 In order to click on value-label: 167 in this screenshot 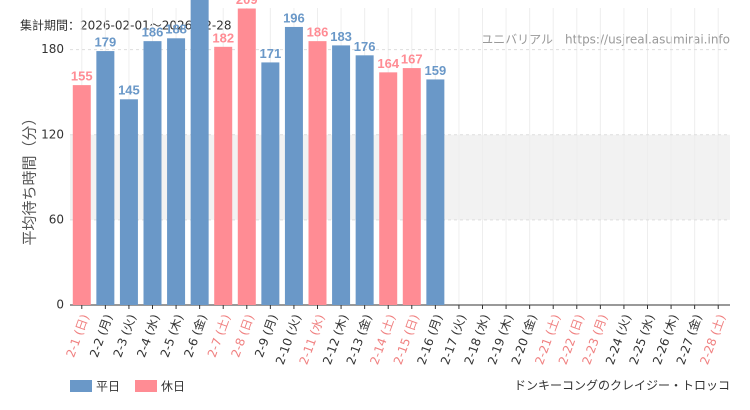, I will do `click(412, 59)`.